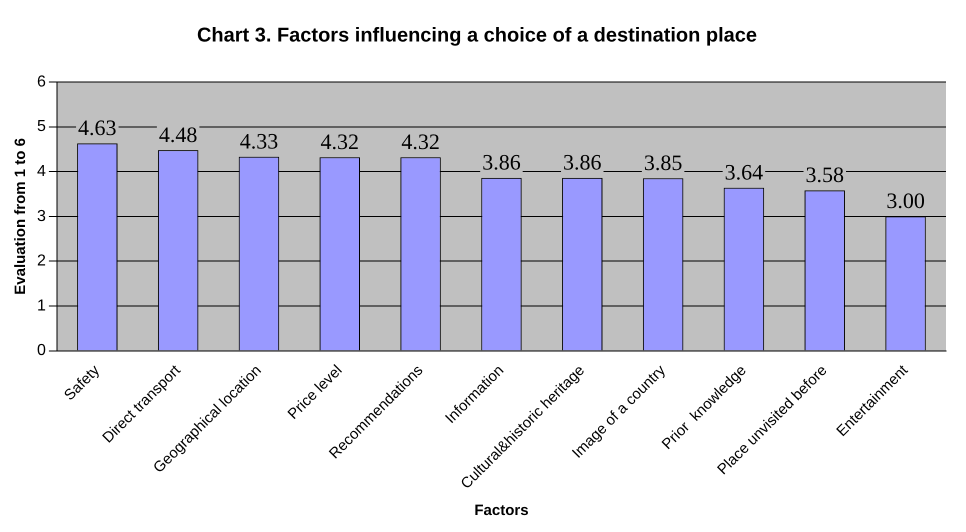 Image resolution: width=966 pixels, height=532 pixels. I want to click on y-tick-label: 2, so click(41, 261).